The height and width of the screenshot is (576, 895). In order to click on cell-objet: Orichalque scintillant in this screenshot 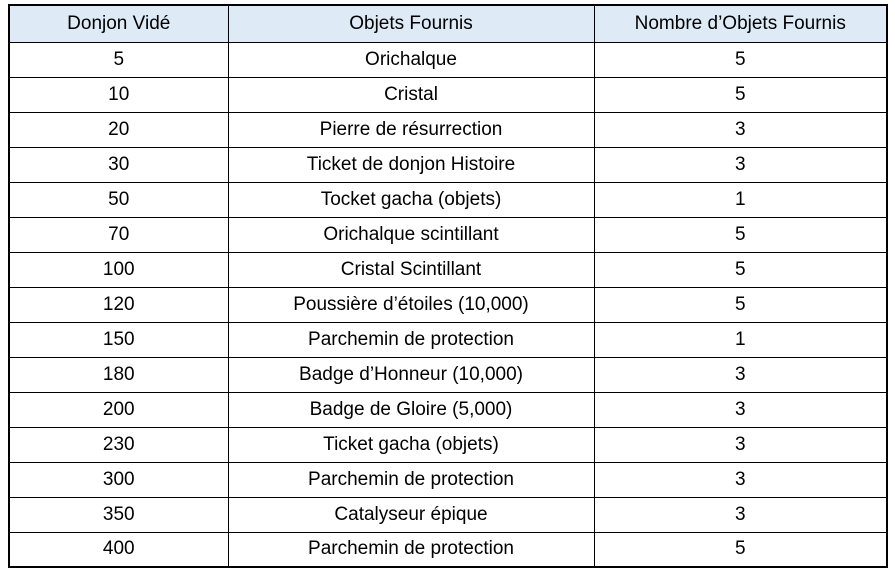, I will do `click(411, 234)`.